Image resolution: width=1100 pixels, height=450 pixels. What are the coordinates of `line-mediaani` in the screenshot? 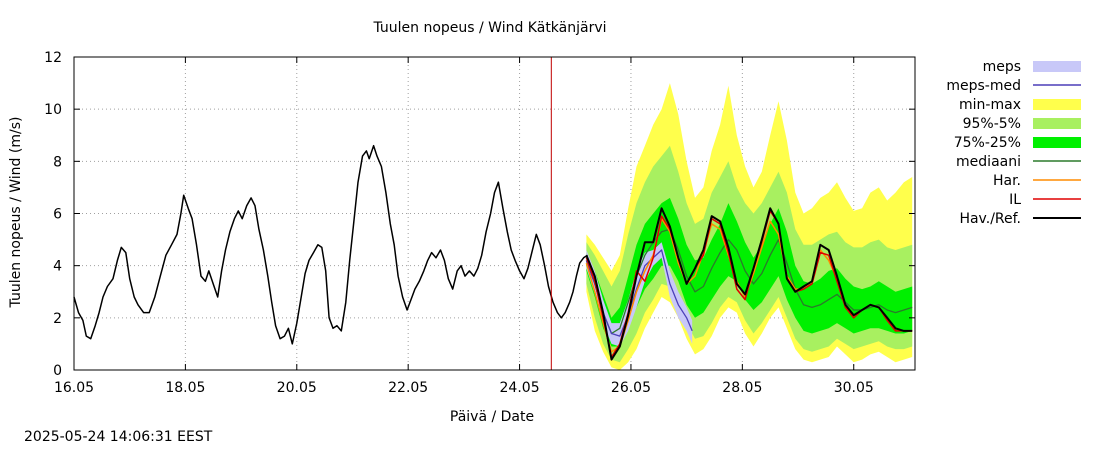 It's located at (749, 281).